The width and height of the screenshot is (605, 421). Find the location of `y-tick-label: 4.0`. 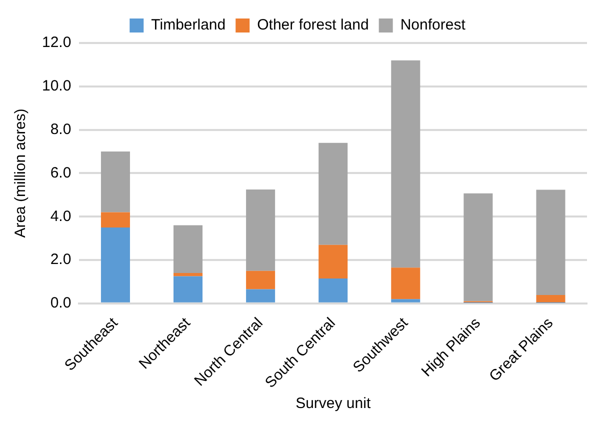

y-tick-label: 4.0 is located at coordinates (61, 216).